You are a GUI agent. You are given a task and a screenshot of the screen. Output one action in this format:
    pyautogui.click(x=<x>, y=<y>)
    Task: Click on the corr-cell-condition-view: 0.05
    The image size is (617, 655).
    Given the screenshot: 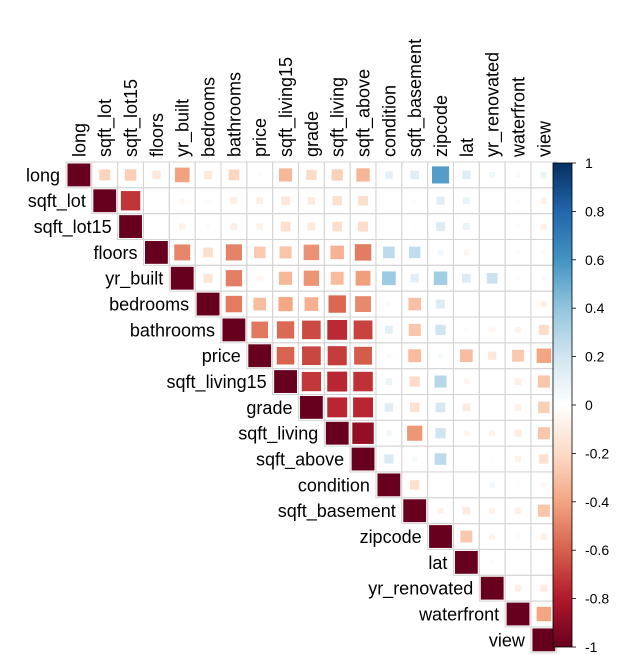 What is the action you would take?
    pyautogui.click(x=544, y=485)
    